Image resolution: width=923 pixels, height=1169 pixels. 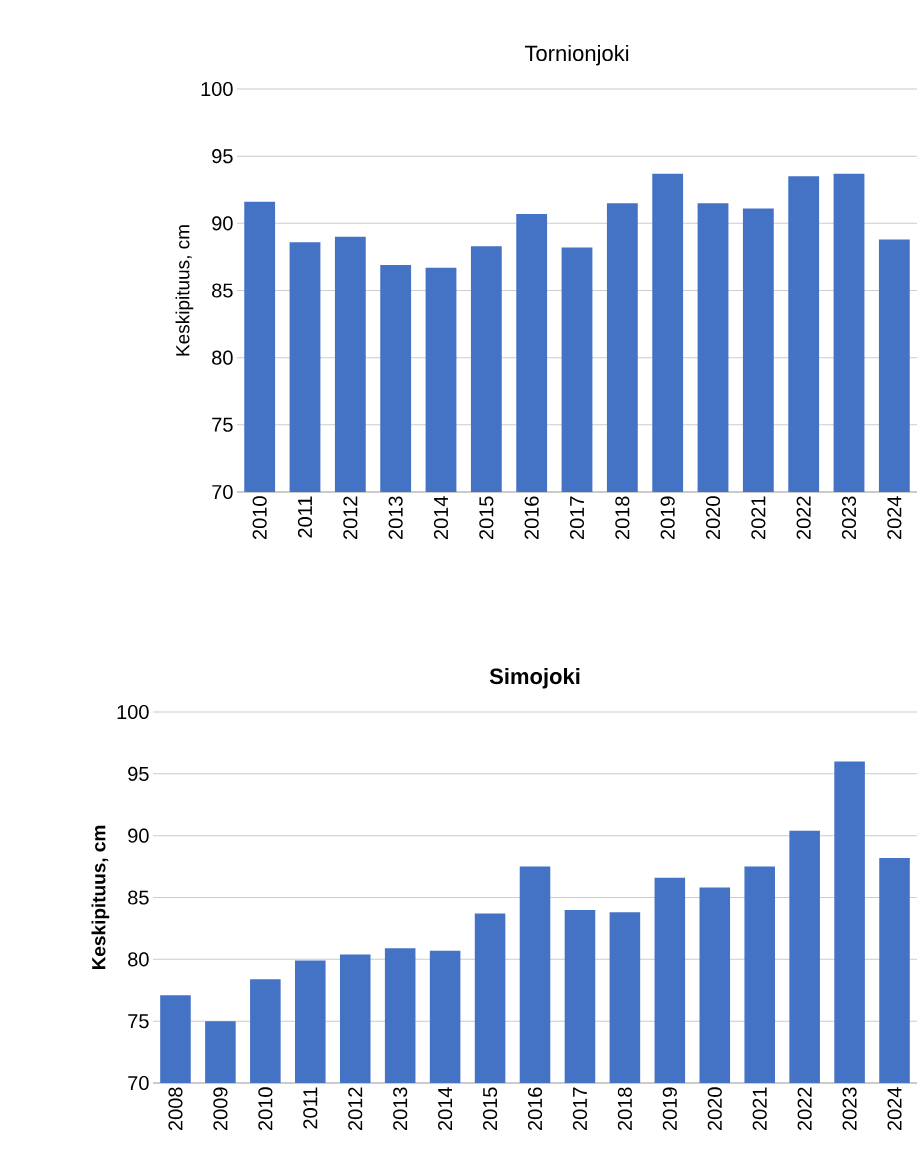 I want to click on x-tick-label: 2008, so click(x=175, y=1109).